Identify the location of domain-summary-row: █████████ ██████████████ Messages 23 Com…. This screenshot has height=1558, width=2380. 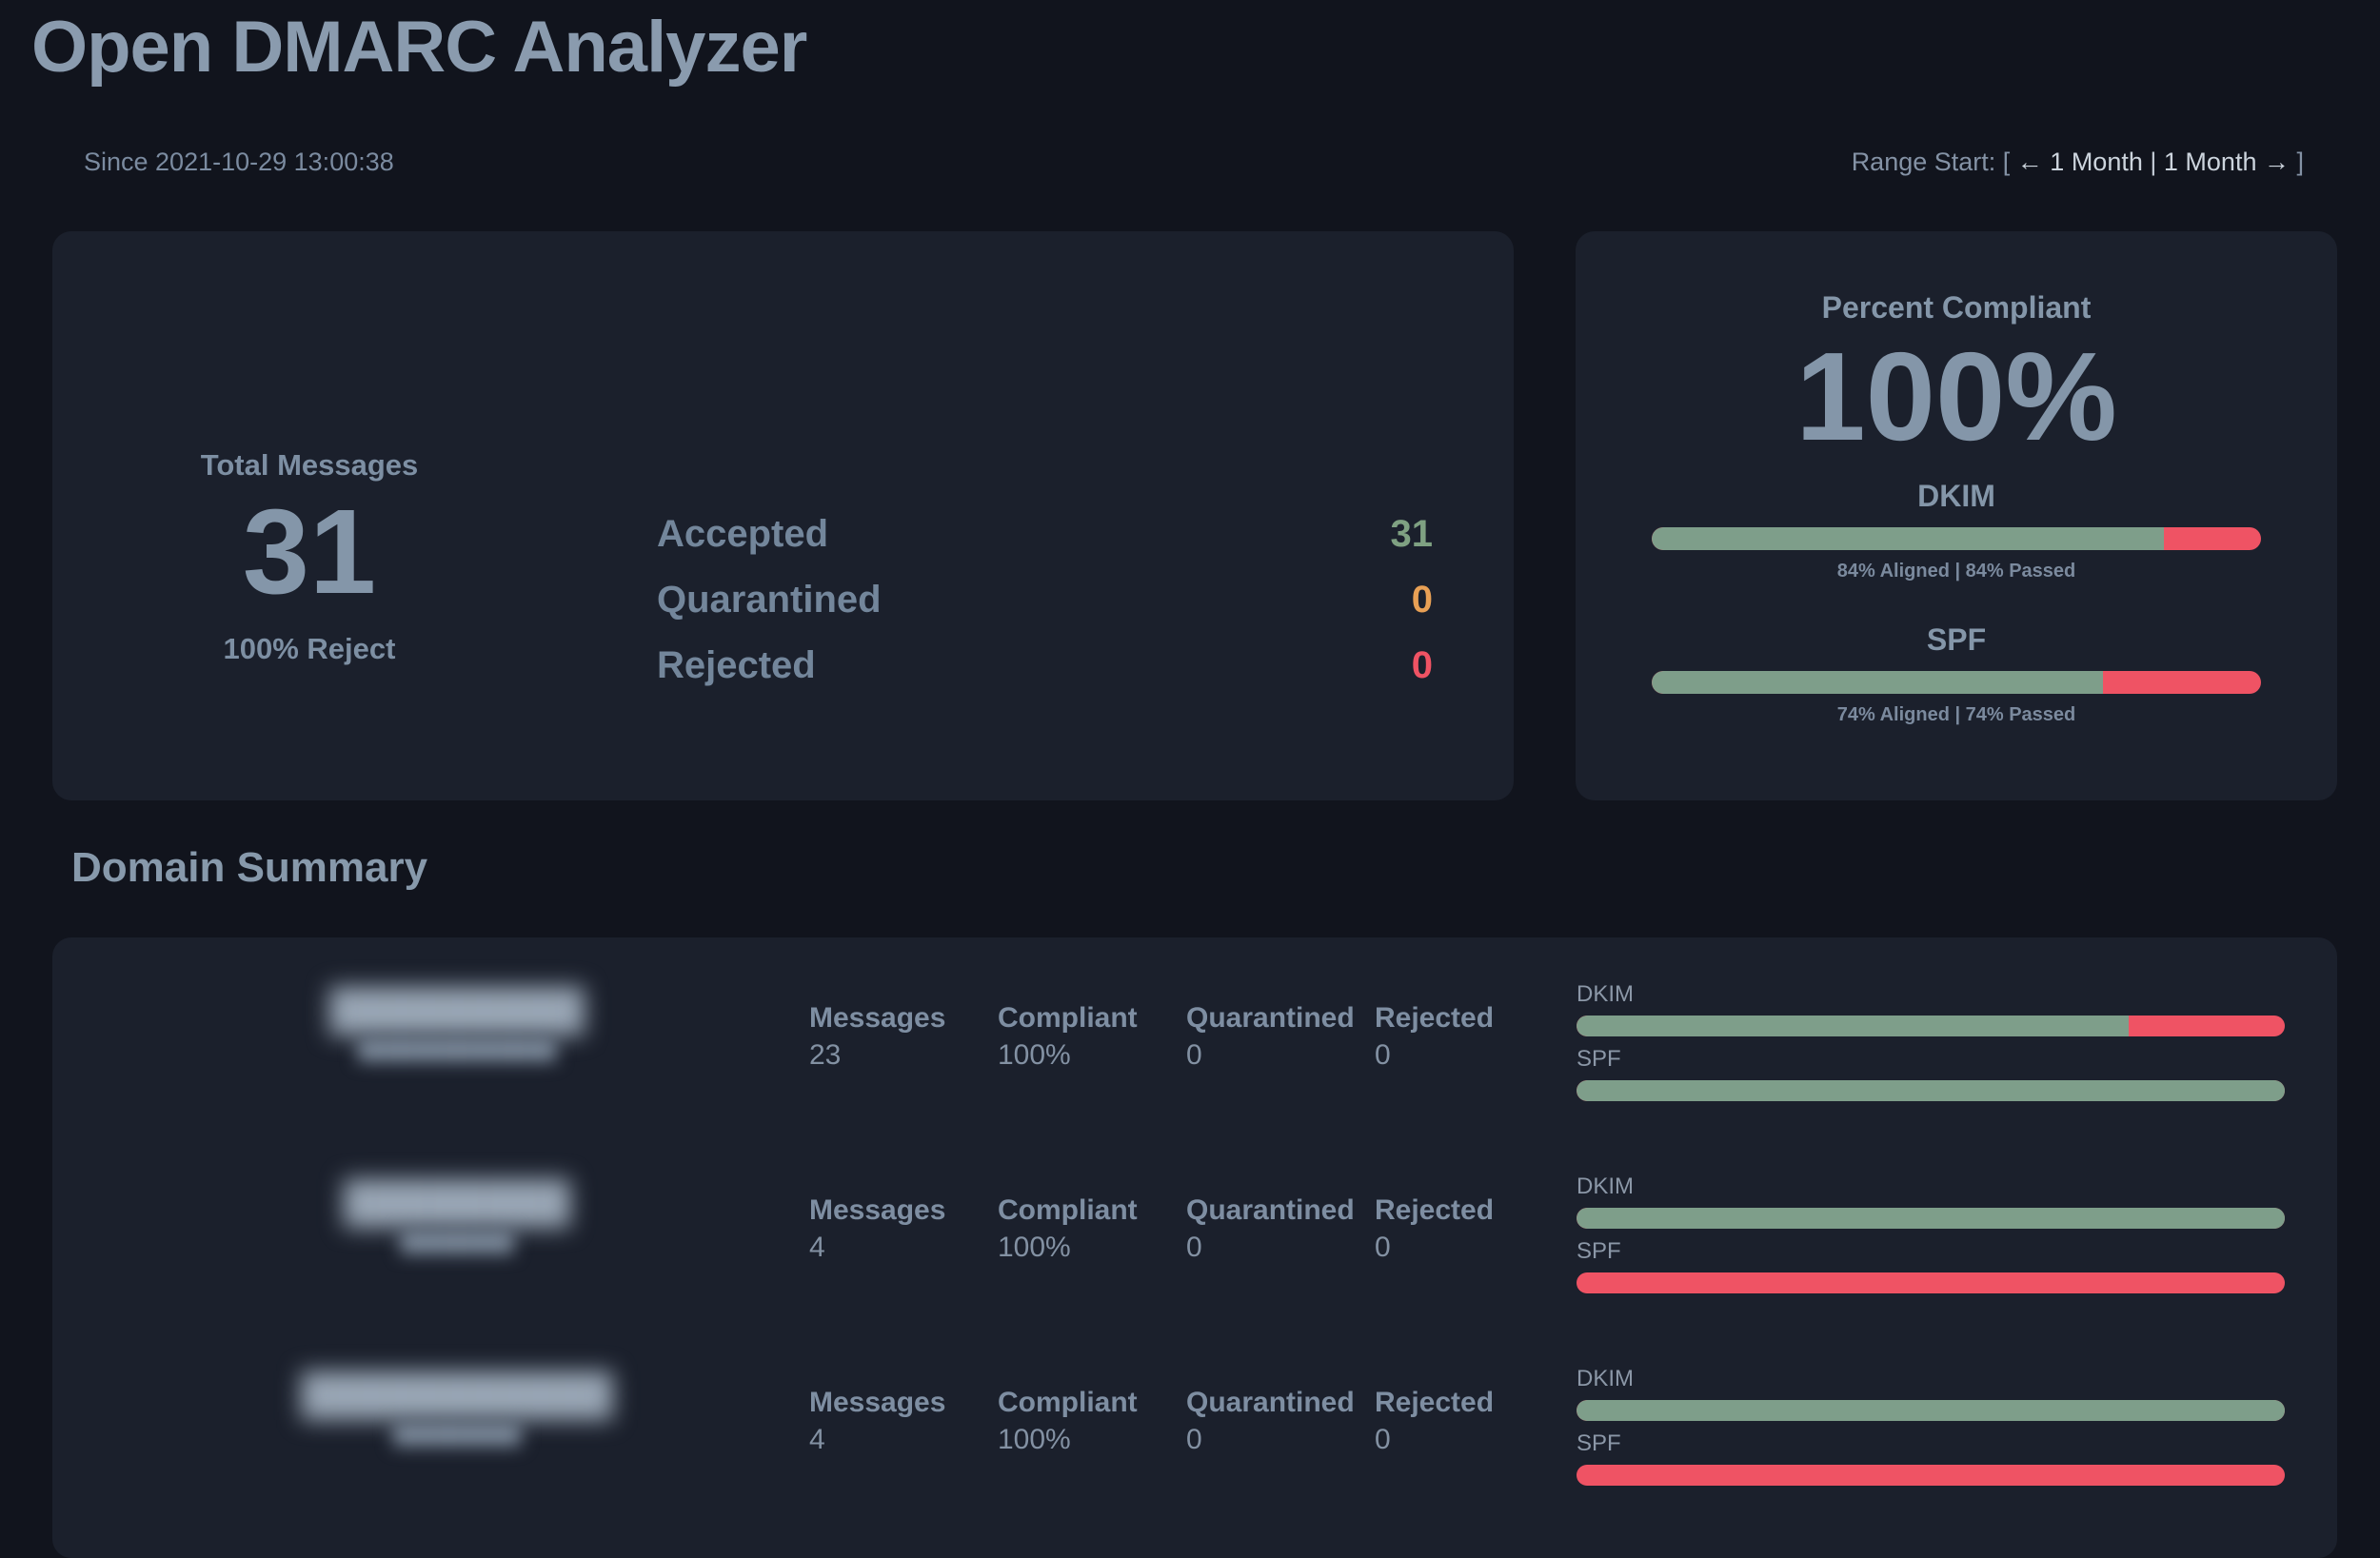
(1195, 1058).